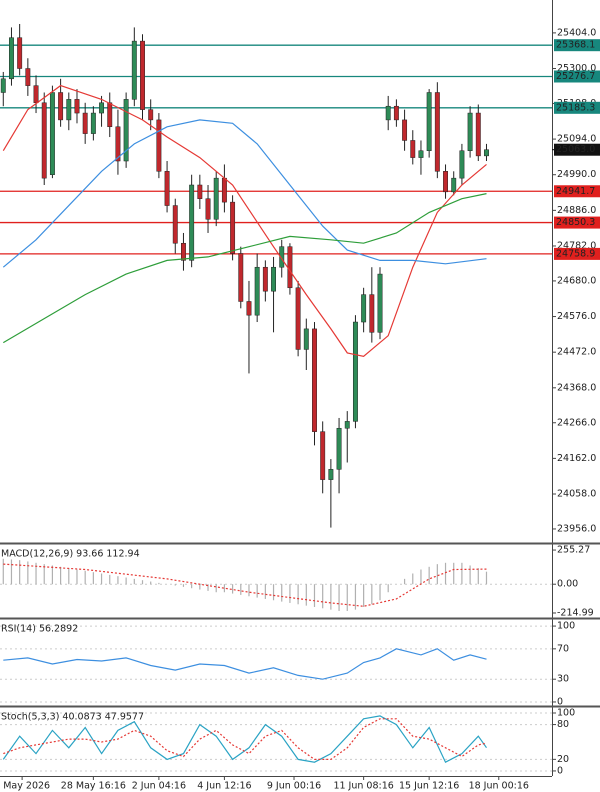  I want to click on y-tick-label: 20, so click(563, 759).